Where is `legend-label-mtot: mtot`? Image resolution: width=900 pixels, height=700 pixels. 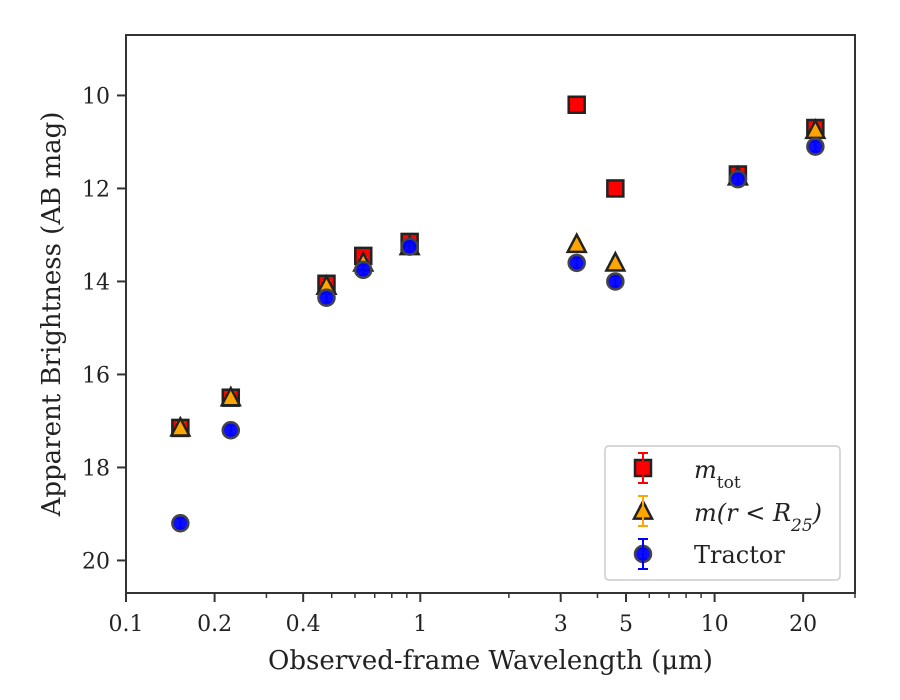
legend-label-mtot: mtot is located at coordinates (717, 474).